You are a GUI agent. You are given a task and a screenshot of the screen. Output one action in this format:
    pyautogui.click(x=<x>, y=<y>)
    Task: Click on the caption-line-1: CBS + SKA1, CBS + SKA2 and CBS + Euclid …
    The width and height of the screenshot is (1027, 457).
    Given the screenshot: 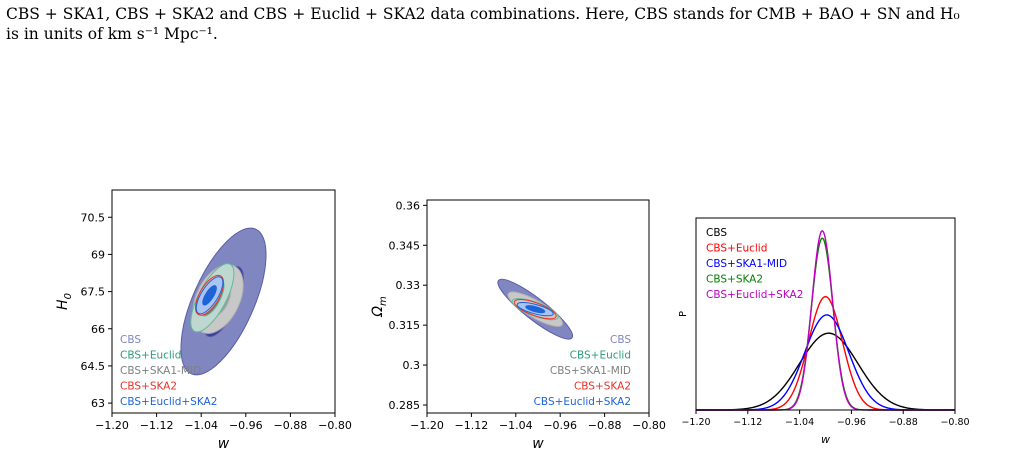 What is the action you would take?
    pyautogui.click(x=483, y=14)
    